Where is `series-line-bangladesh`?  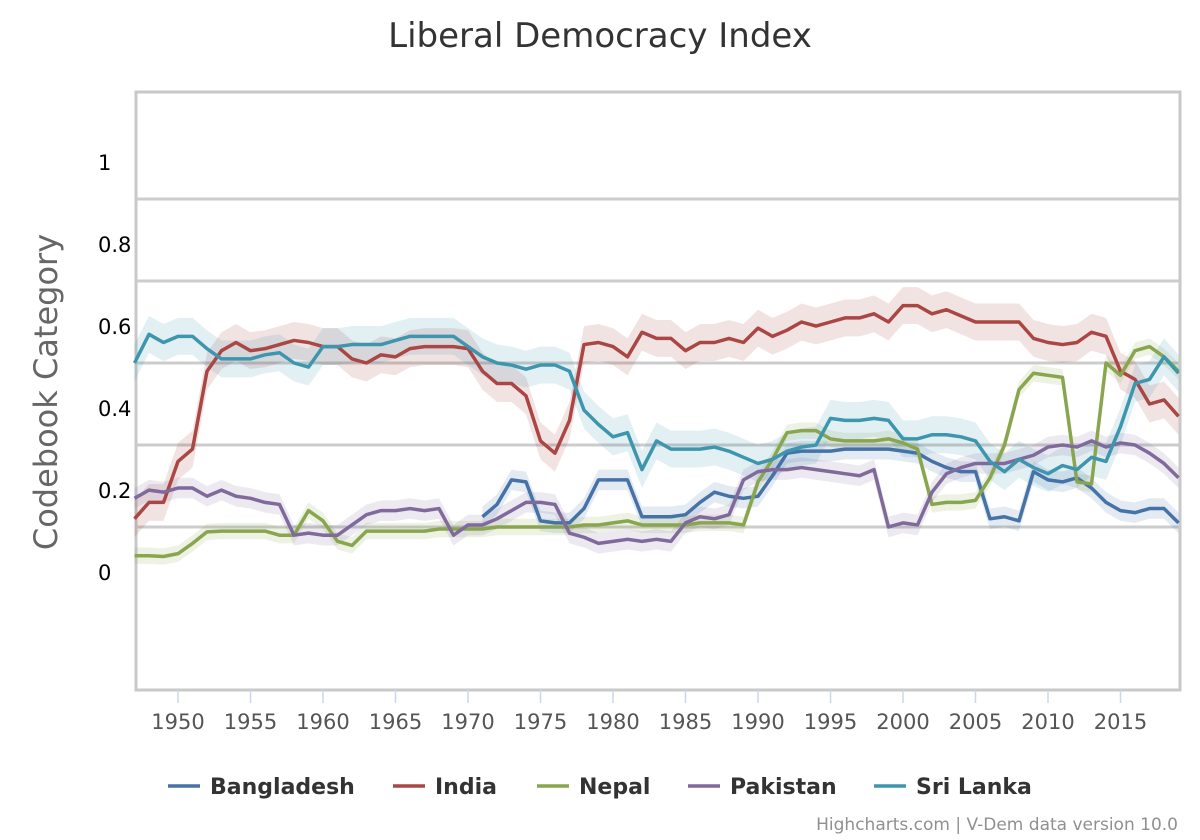
series-line-bangladesh is located at coordinates (830, 486).